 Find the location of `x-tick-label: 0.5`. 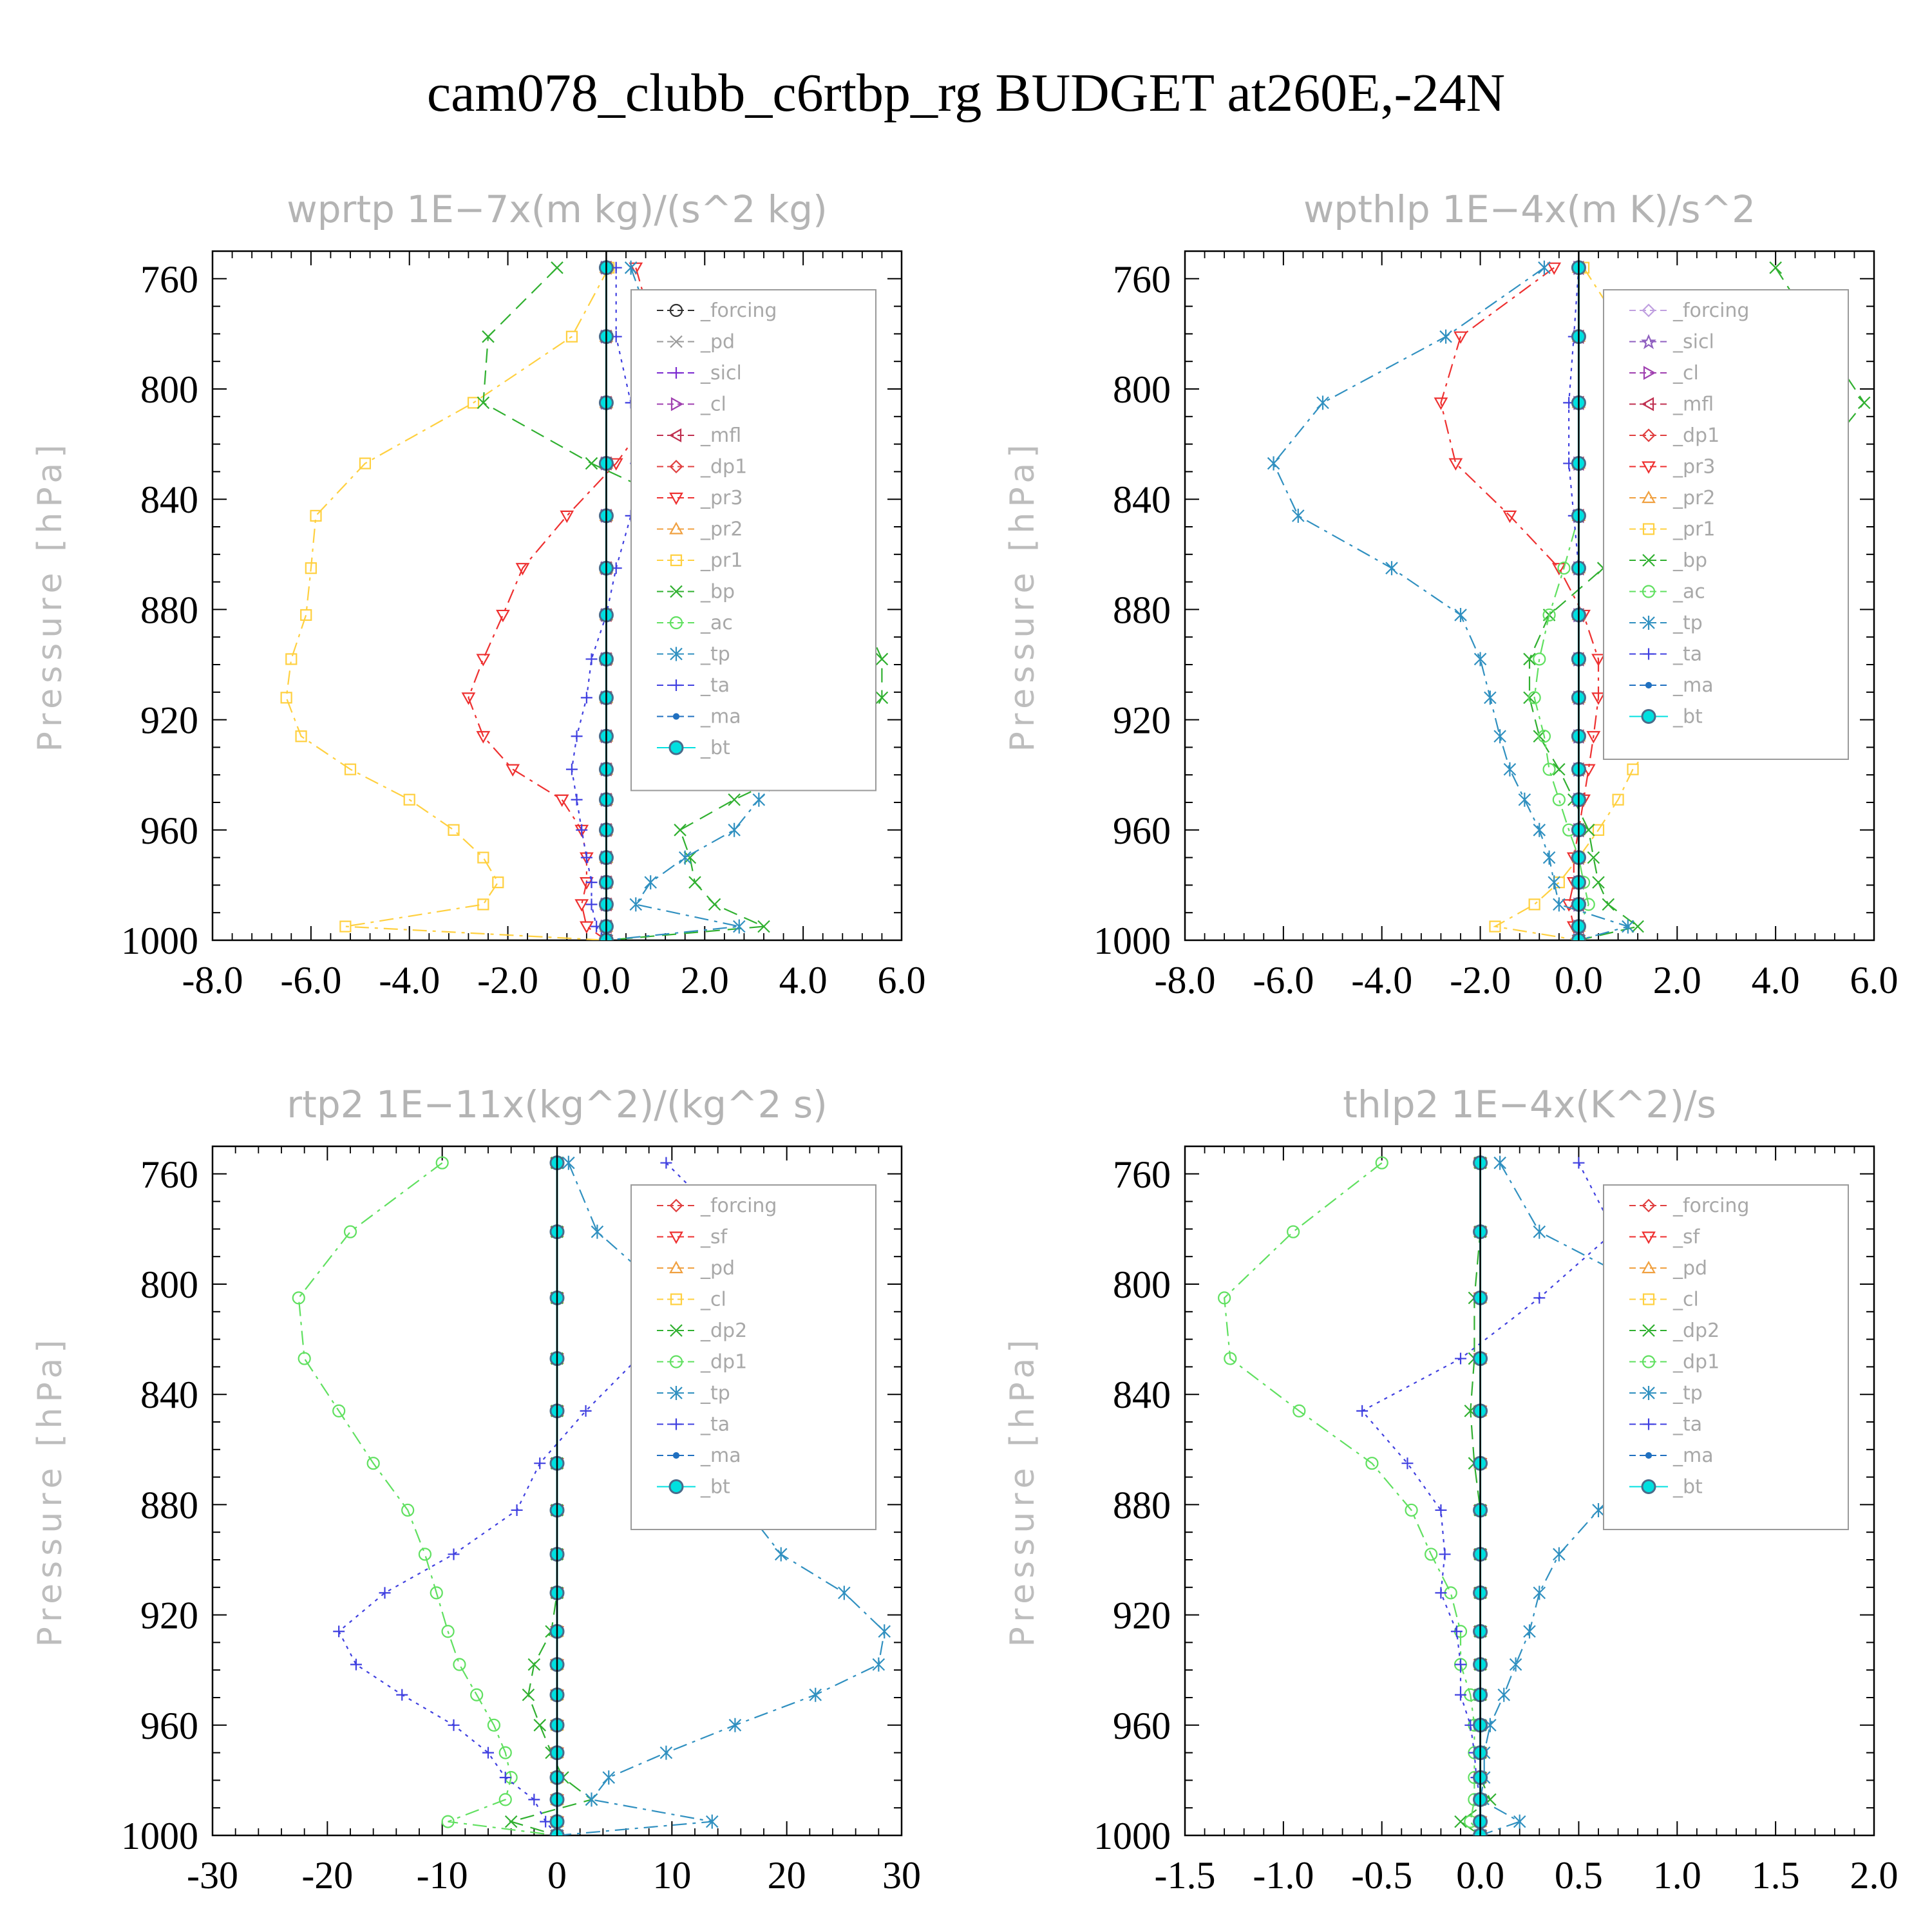

x-tick-label: 0.5 is located at coordinates (1579, 1876).